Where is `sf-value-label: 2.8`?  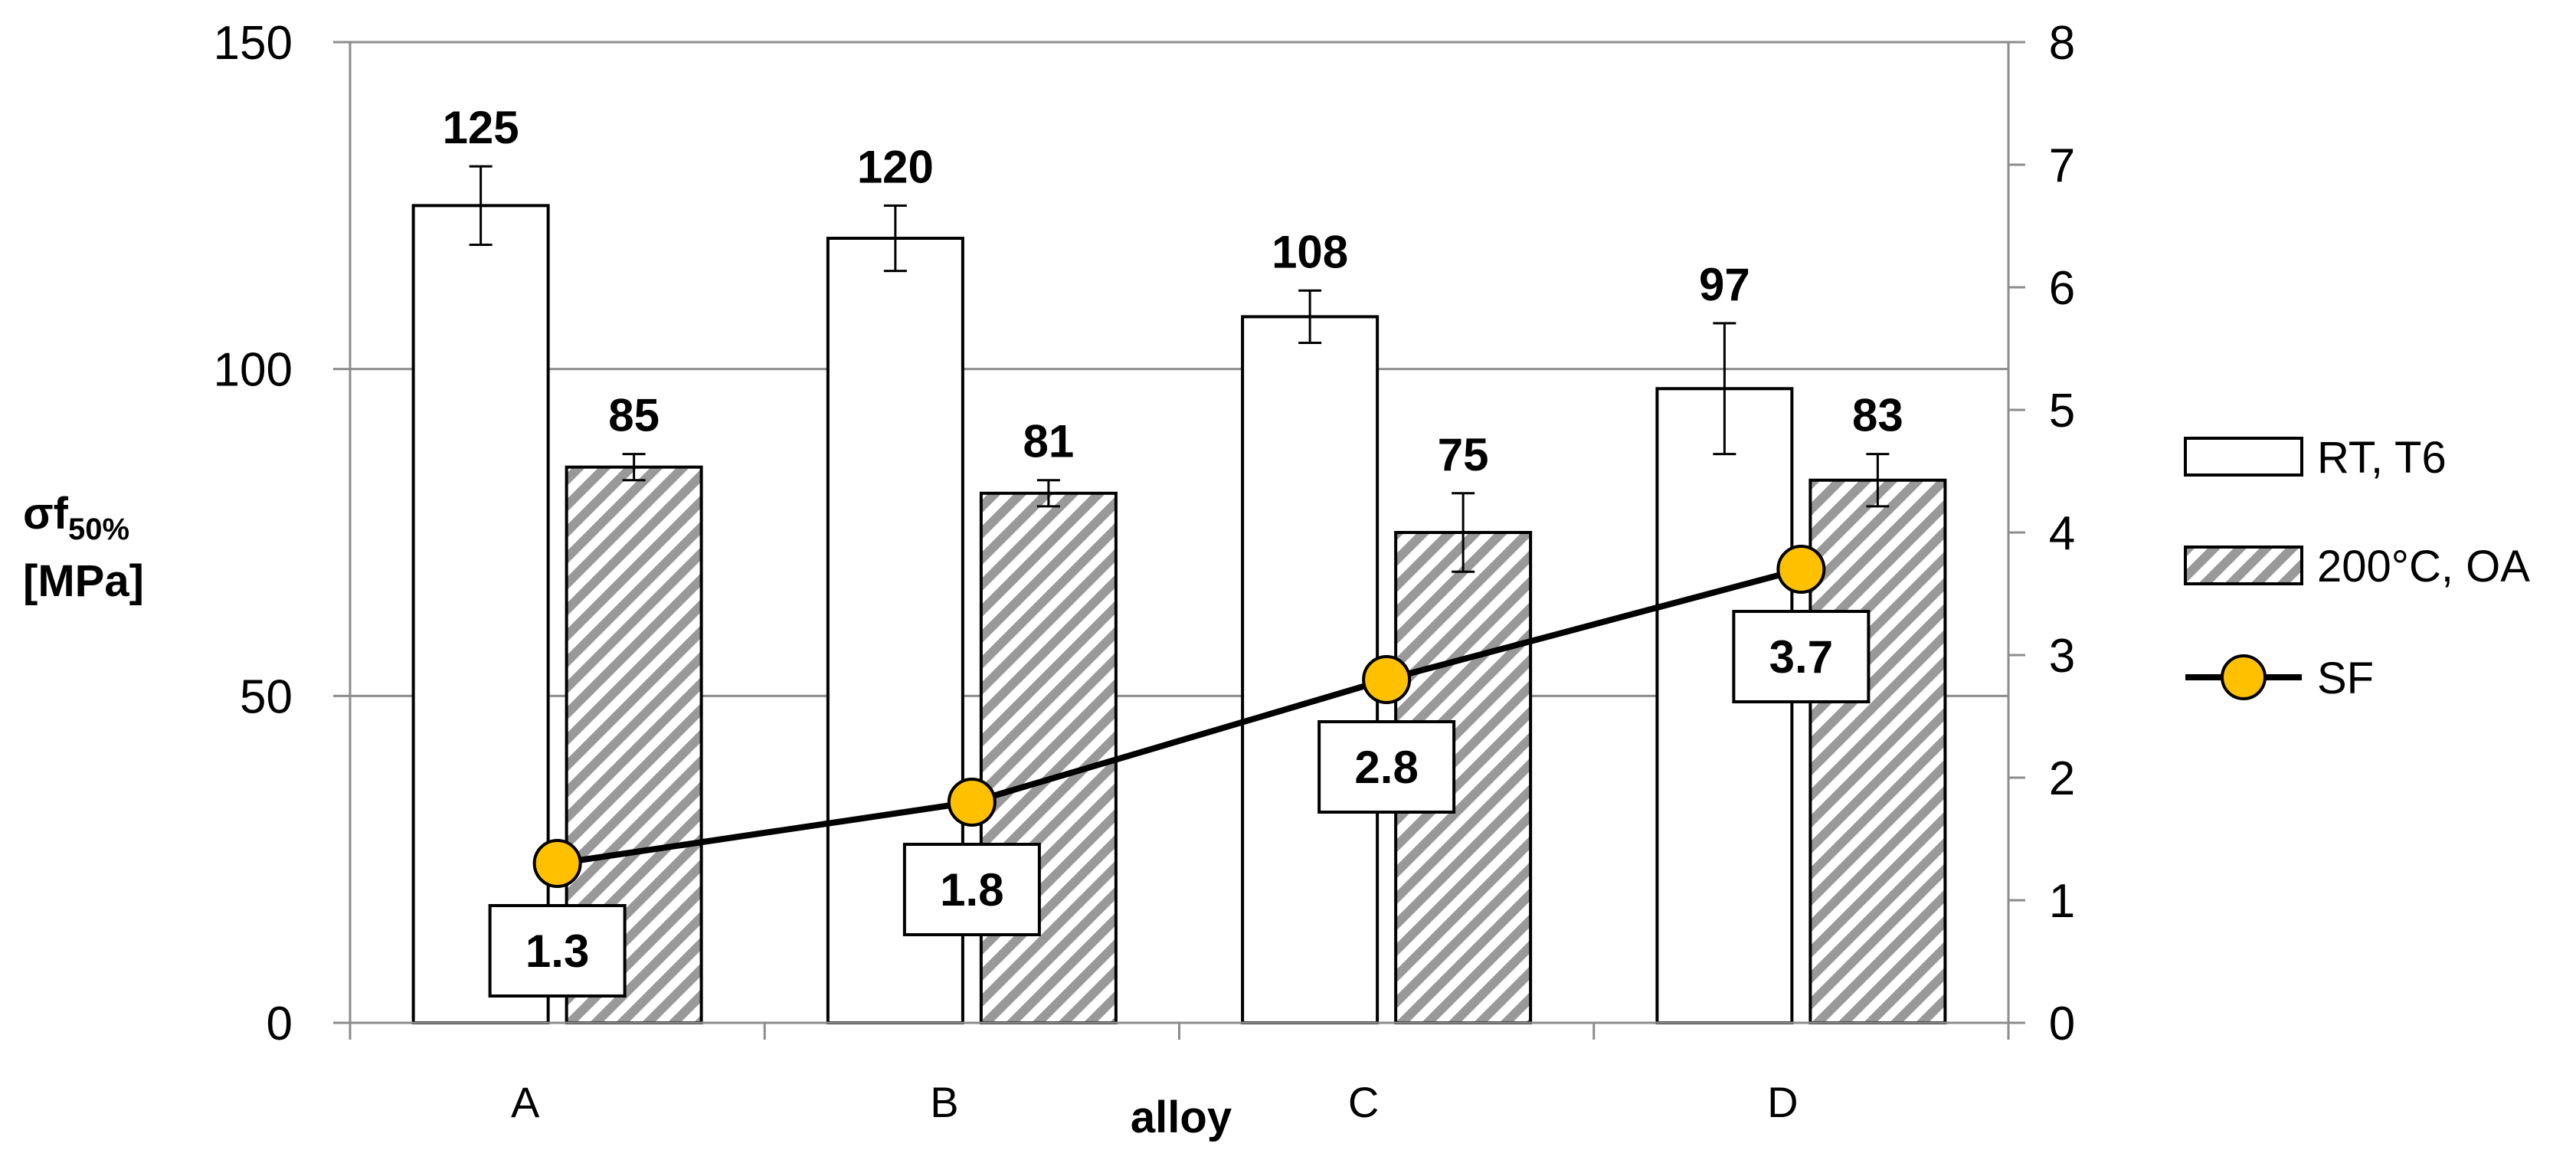 sf-value-label: 2.8 is located at coordinates (1386, 768).